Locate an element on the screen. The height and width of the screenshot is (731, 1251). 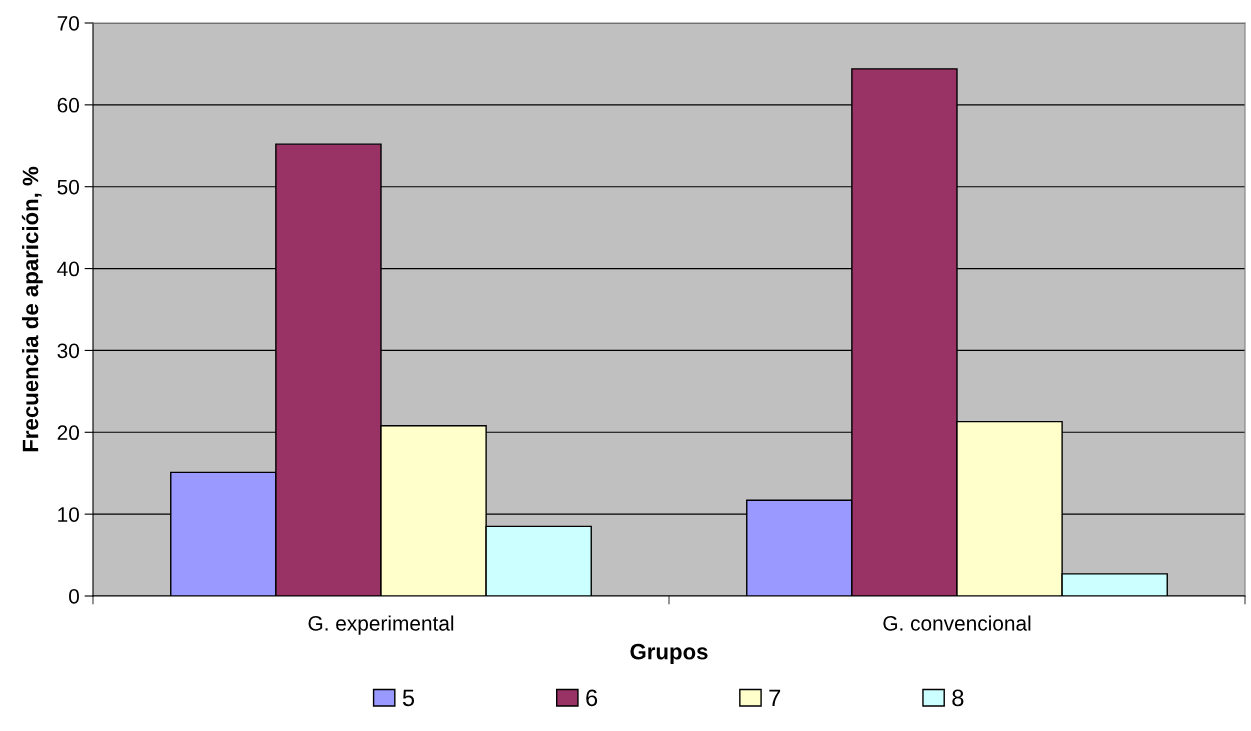
x-tick-label: G. convencional is located at coordinates (957, 623).